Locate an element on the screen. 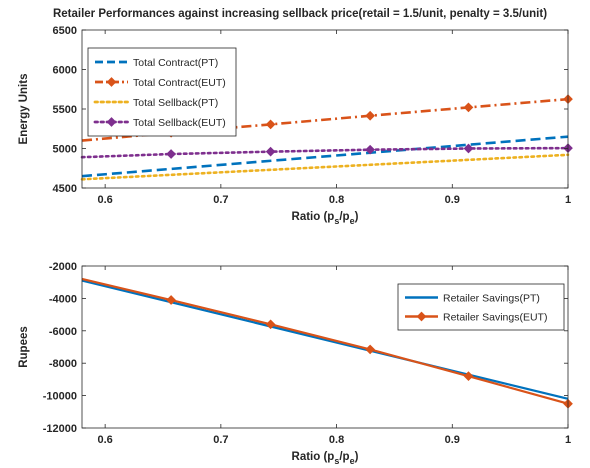 This screenshot has height=468, width=590. y-tick-label: 6500 is located at coordinates (65, 31).